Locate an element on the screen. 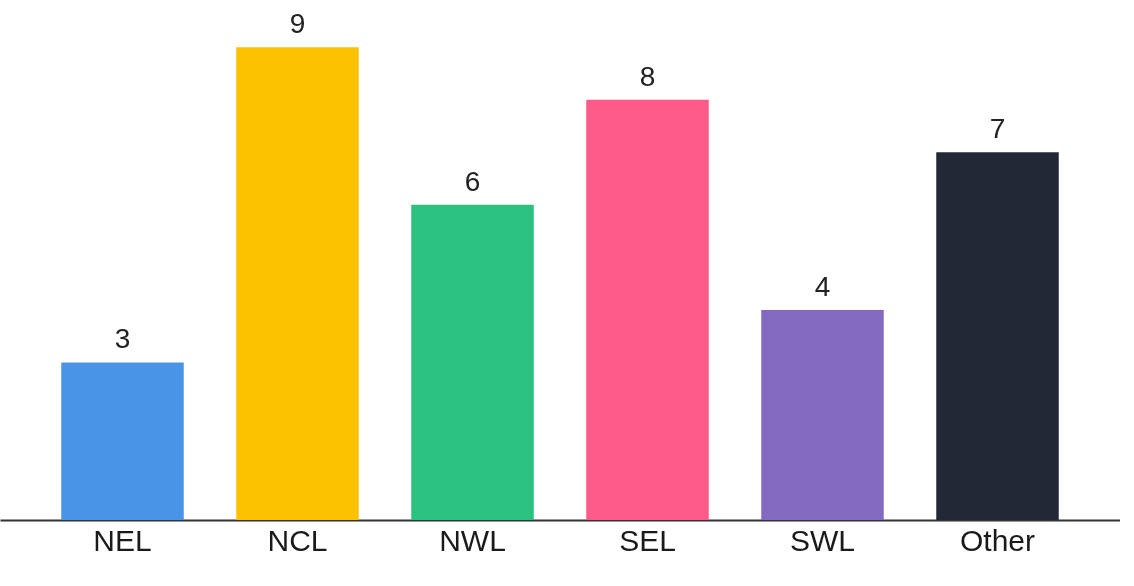 The width and height of the screenshot is (1134, 586). x-tick-label: NWL is located at coordinates (472, 540).